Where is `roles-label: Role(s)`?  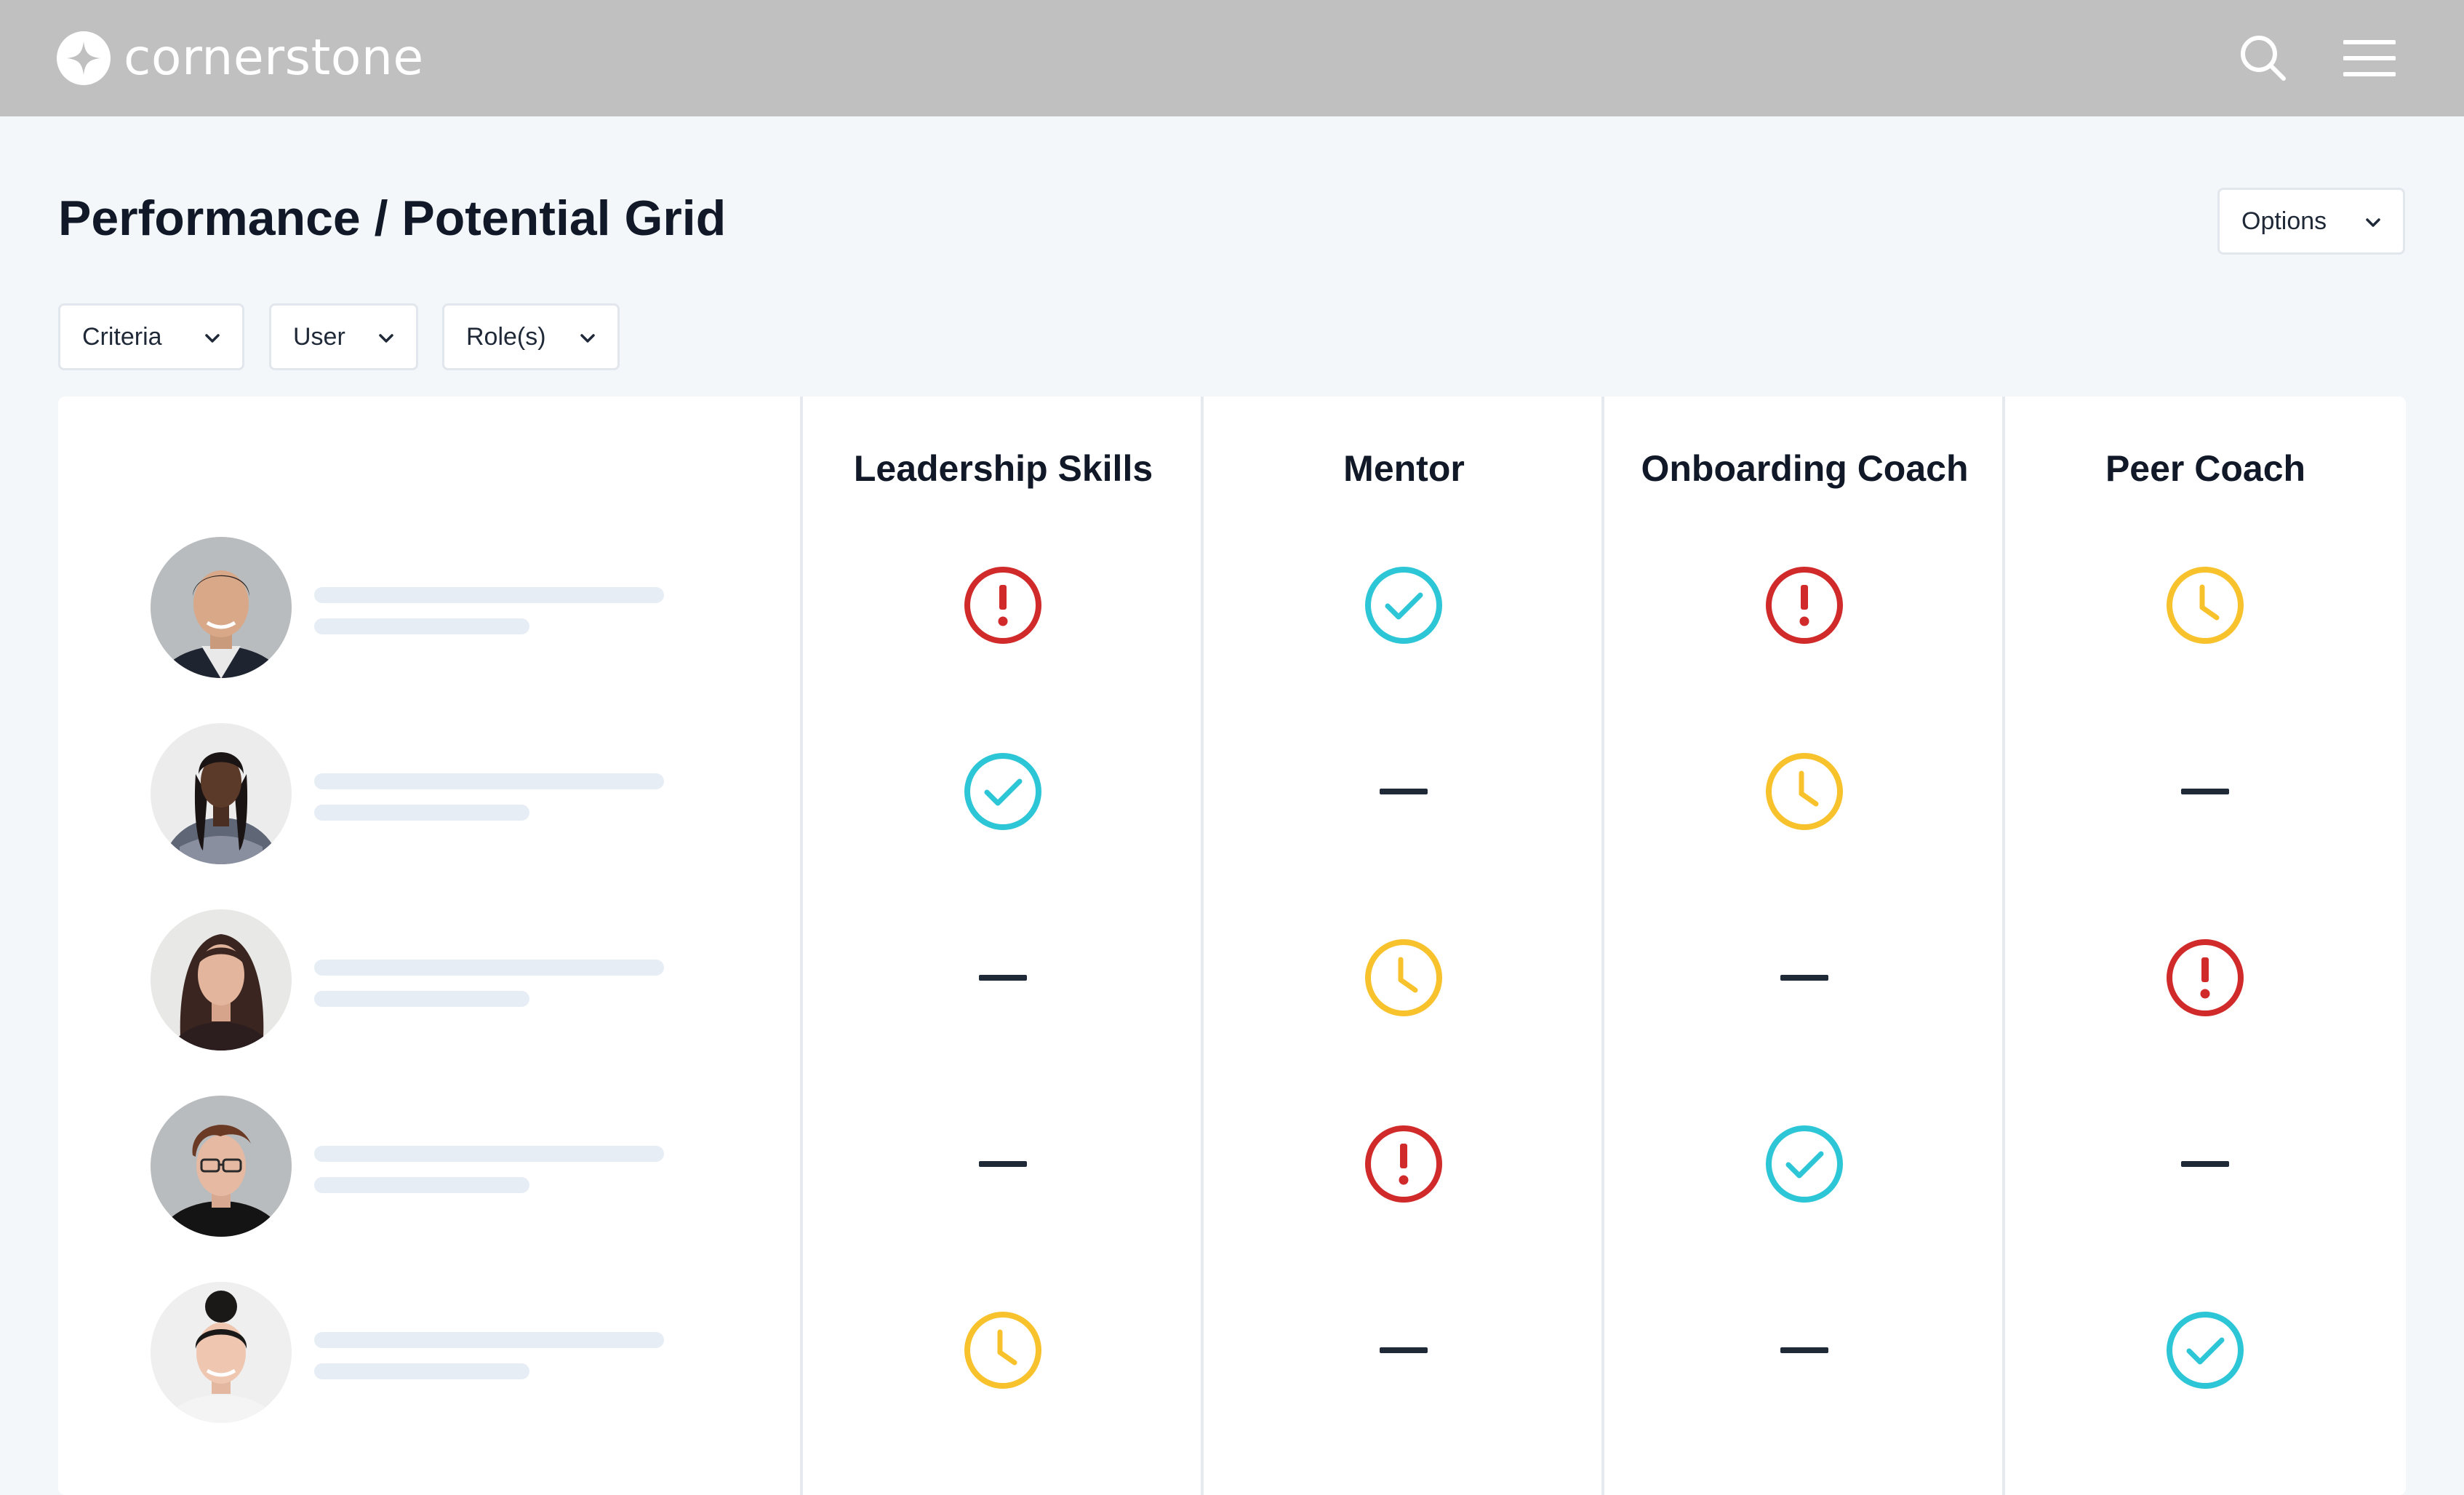 roles-label: Role(s) is located at coordinates (506, 336).